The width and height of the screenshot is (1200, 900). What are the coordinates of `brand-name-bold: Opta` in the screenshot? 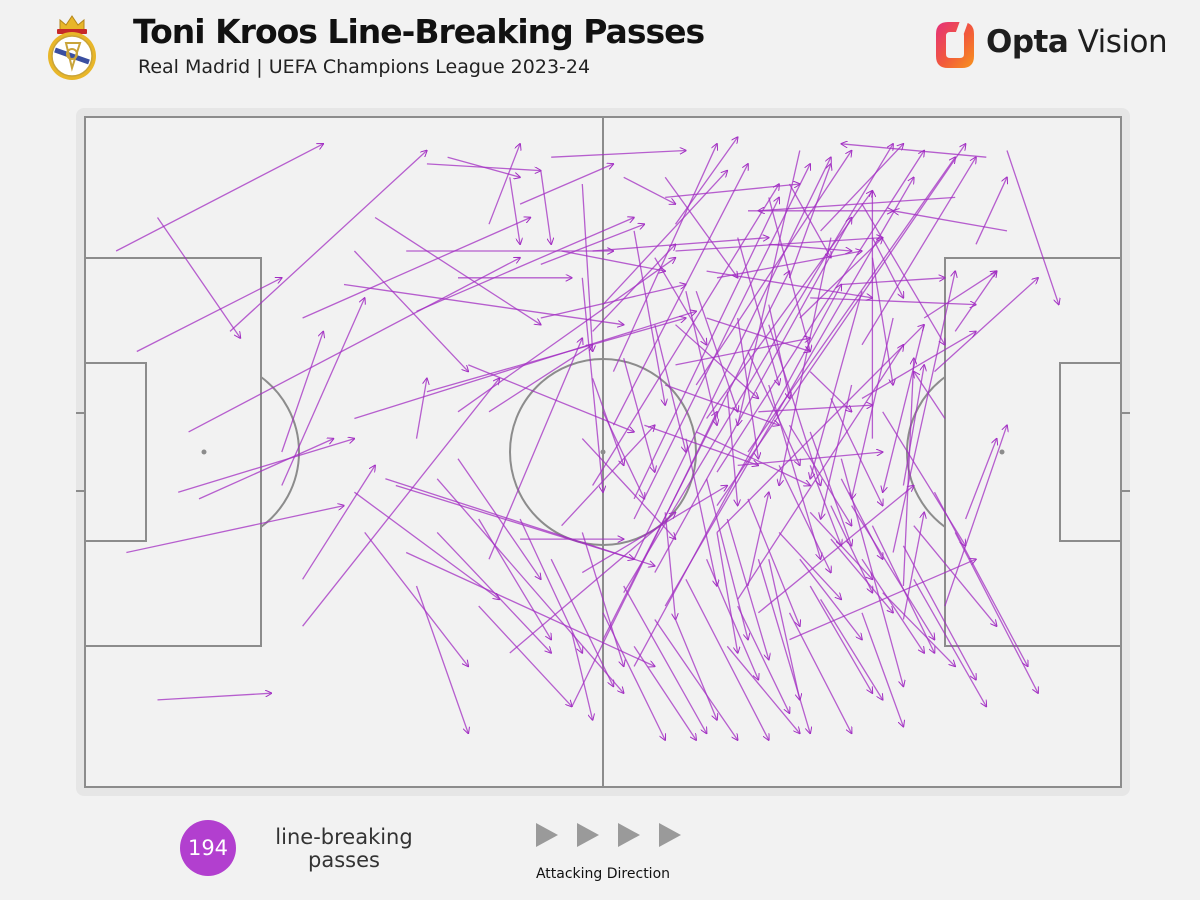 It's located at (1027, 42).